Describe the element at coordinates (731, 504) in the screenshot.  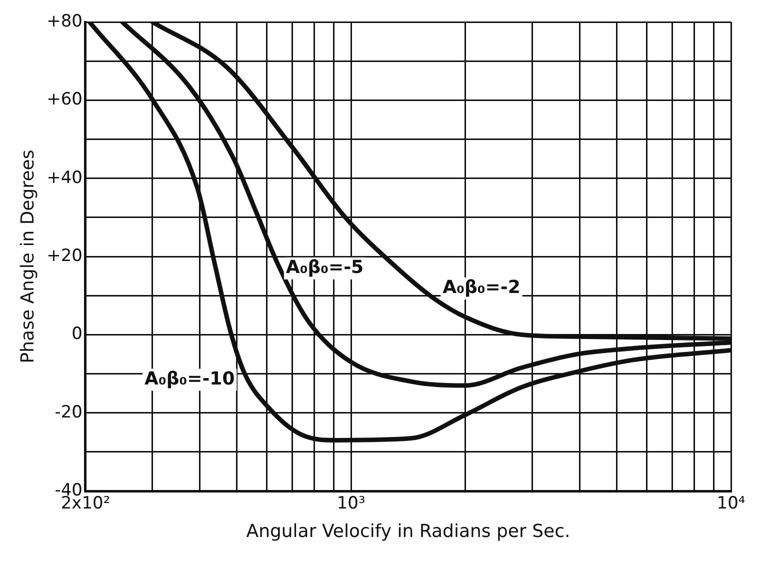
I see `x-tick-label: 10⁴` at that location.